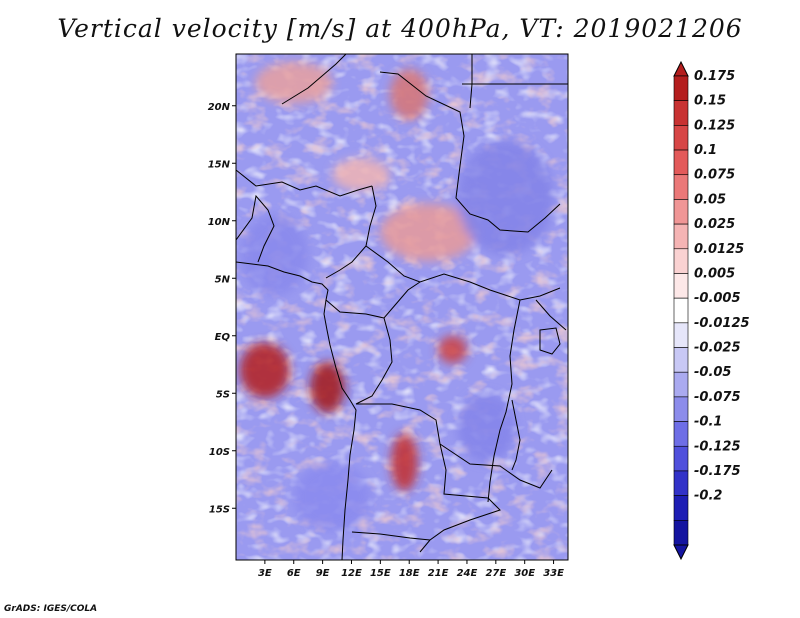 This screenshot has width=800, height=618. What do you see at coordinates (710, 101) in the screenshot?
I see `colorbar-label: 0.15` at bounding box center [710, 101].